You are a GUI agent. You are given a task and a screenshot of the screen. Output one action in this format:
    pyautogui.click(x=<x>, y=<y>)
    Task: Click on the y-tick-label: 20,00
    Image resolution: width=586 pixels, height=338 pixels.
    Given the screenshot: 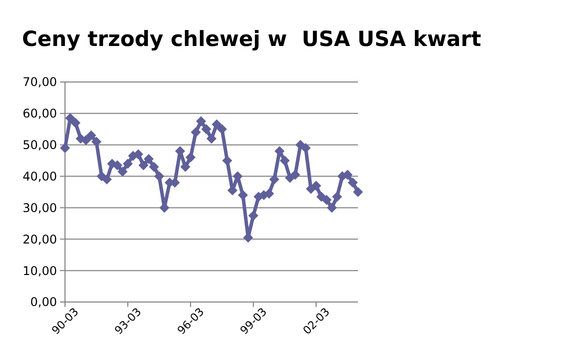 What is the action you would take?
    pyautogui.click(x=39, y=239)
    